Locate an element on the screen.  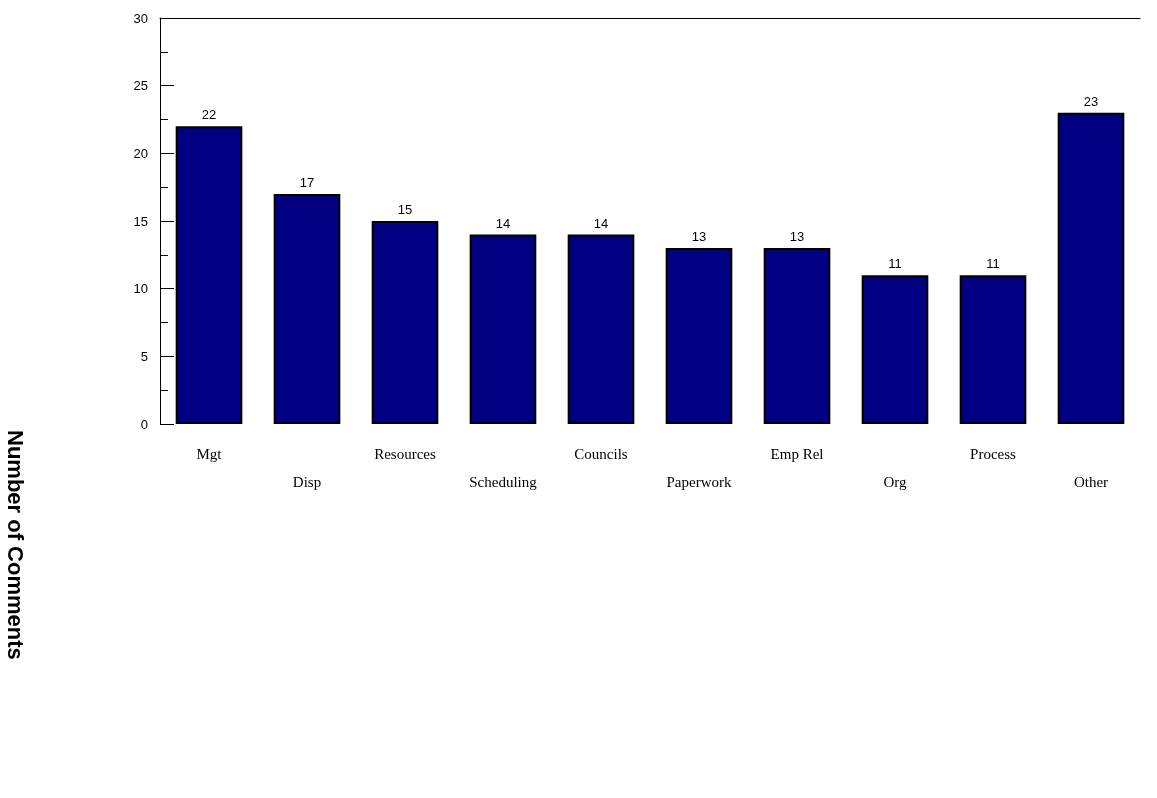
y-tick-label: 5 is located at coordinates (144, 356).